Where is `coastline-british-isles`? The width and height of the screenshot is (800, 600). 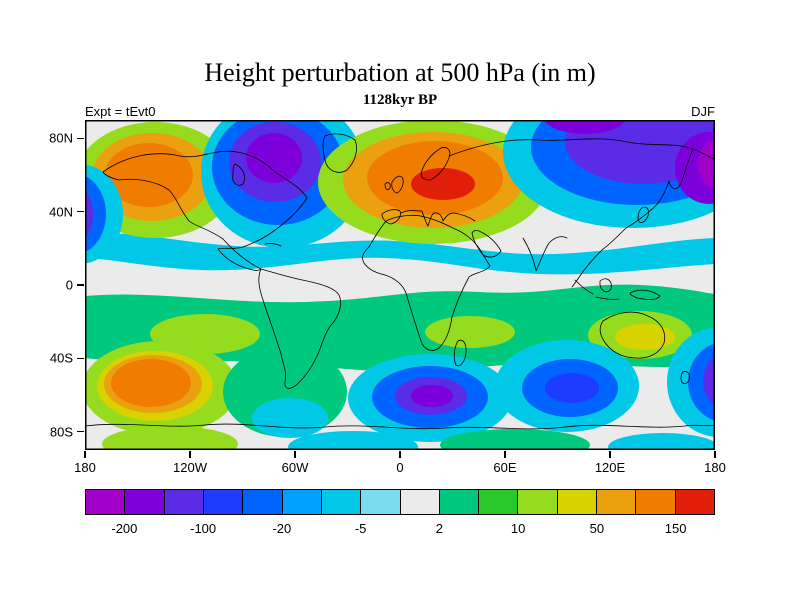 coastline-british-isles is located at coordinates (394, 184).